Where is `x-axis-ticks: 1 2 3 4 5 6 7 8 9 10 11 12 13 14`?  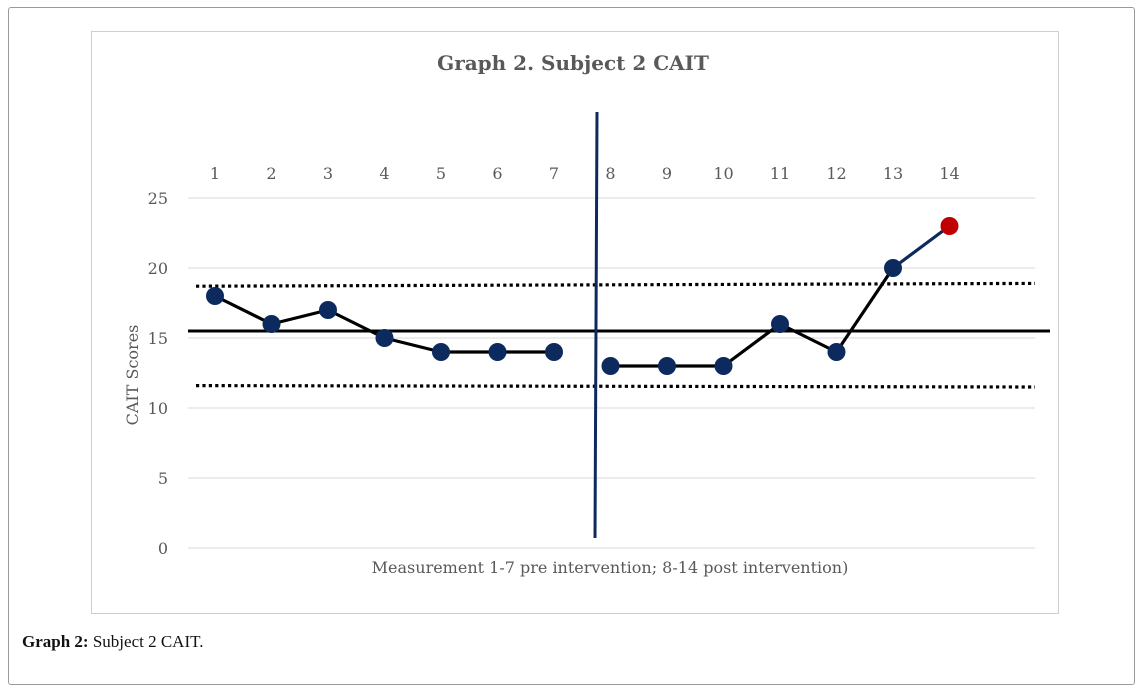
x-axis-ticks: 1 2 3 4 5 6 7 8 9 10 11 12 13 14 is located at coordinates (585, 173).